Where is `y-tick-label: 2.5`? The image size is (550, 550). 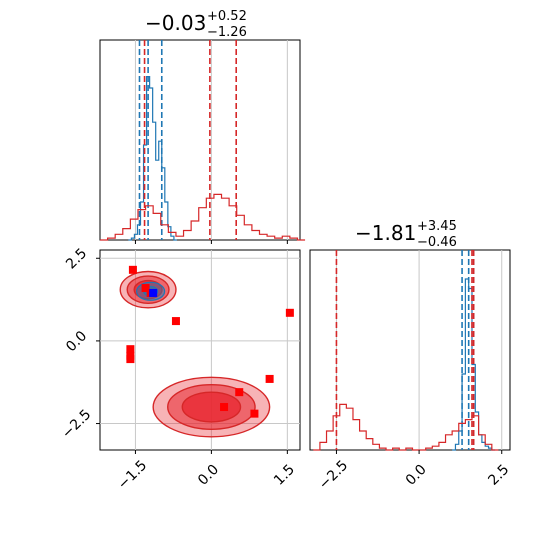
y-tick-label: 2.5 is located at coordinates (76, 258).